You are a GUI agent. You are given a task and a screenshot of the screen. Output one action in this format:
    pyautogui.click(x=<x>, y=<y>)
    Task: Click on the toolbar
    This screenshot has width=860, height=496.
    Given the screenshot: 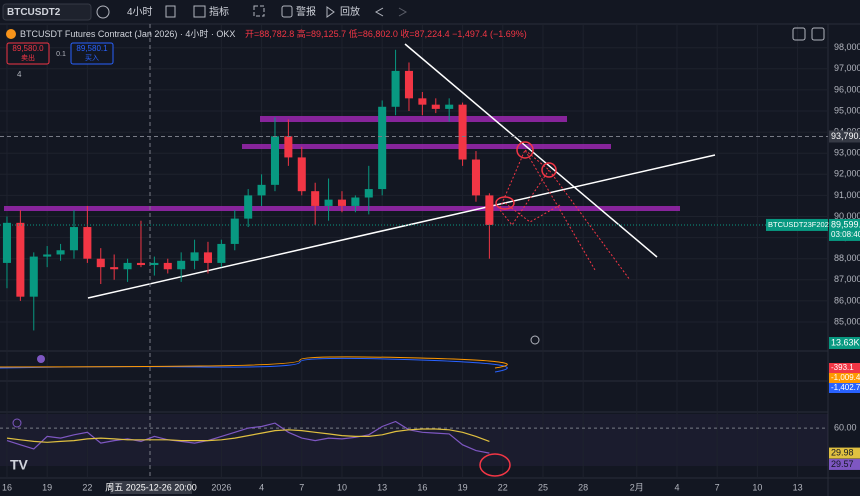 What is the action you would take?
    pyautogui.click(x=430, y=12)
    